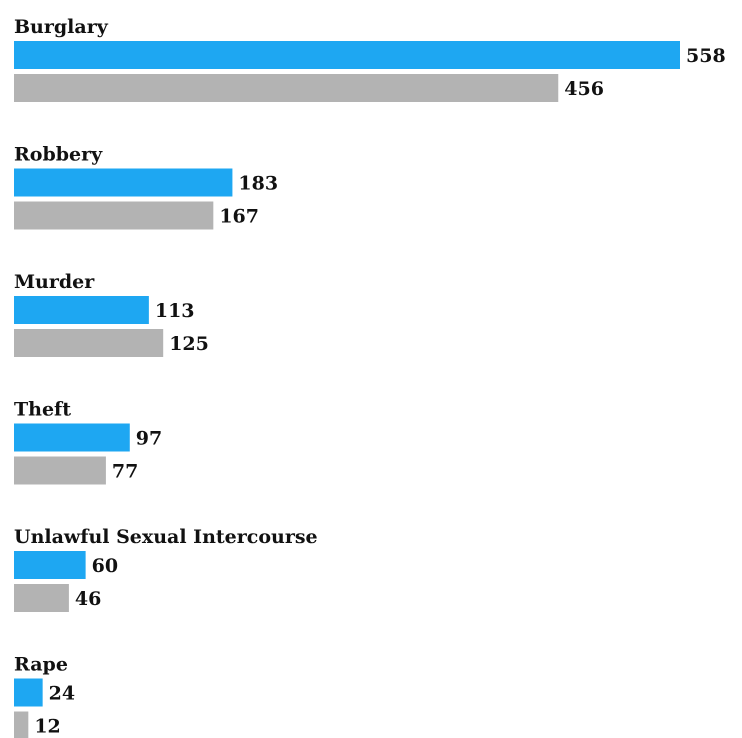 This screenshot has width=742, height=738. What do you see at coordinates (41, 665) in the screenshot?
I see `category-label-rape: Rape` at bounding box center [41, 665].